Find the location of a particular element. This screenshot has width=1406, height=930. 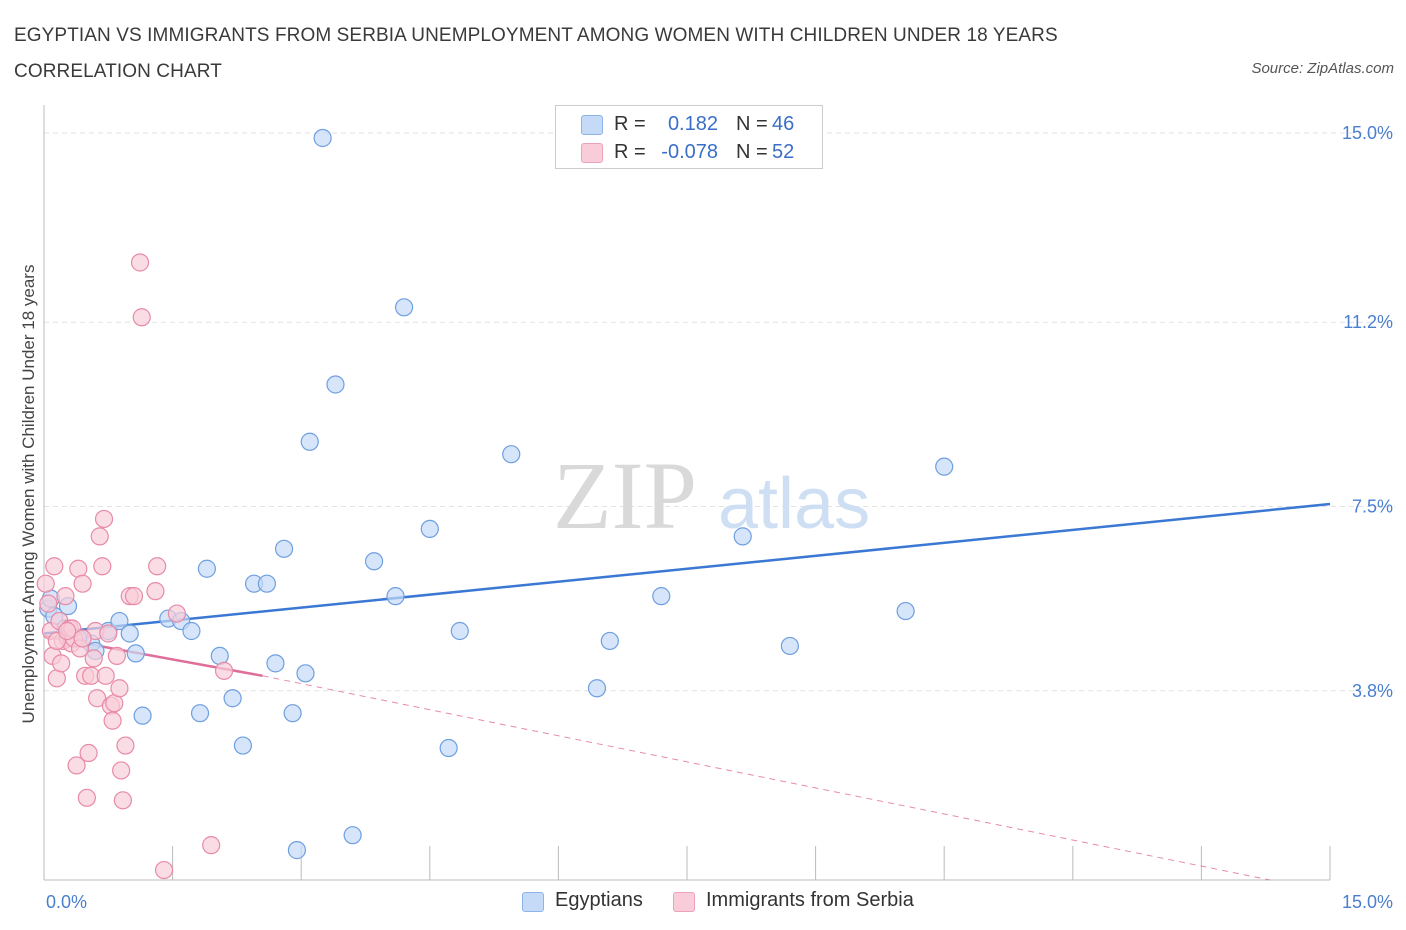

legend-n-value: 52 is located at coordinates (783, 152).